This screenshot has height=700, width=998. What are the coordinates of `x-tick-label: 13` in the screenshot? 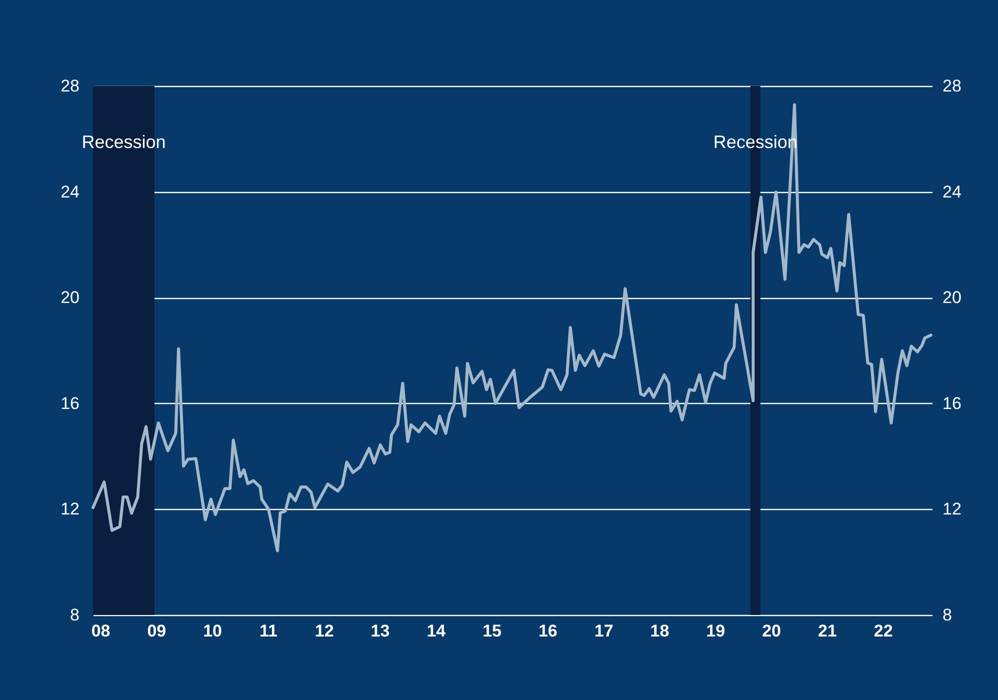 It's located at (380, 631).